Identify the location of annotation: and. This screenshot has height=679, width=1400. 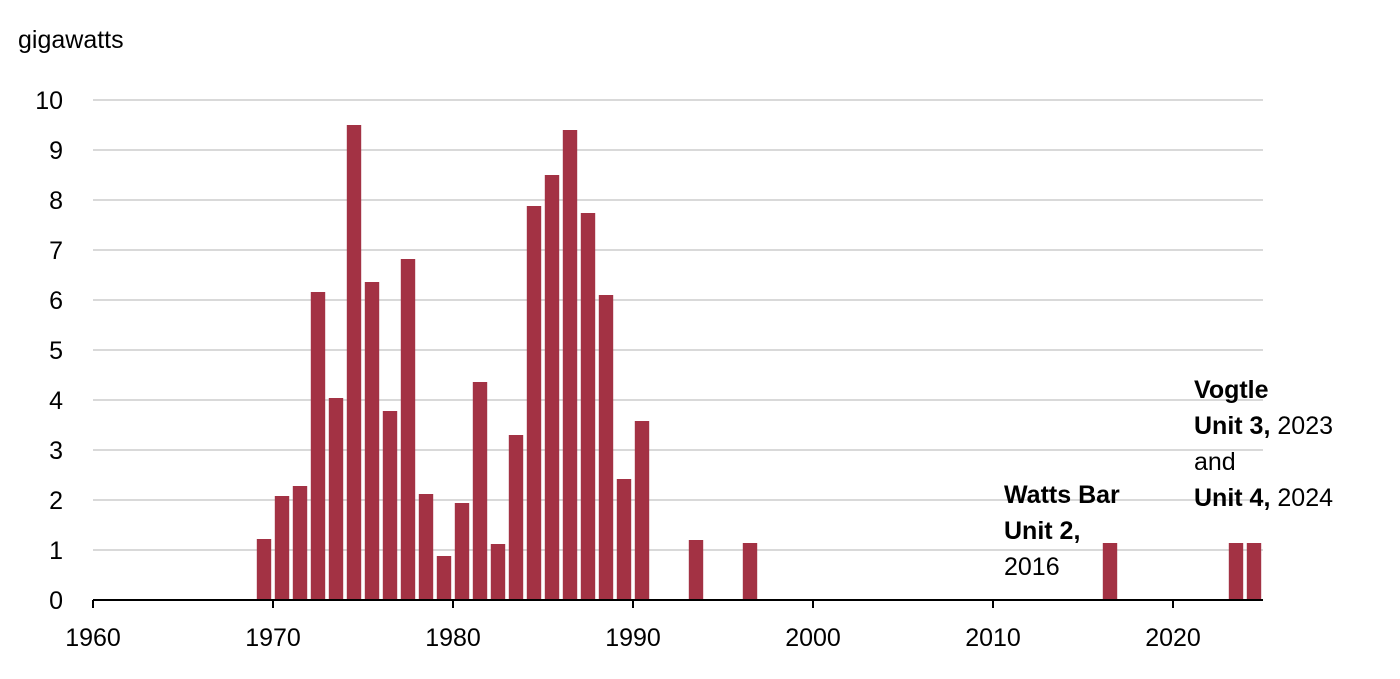
(1215, 462).